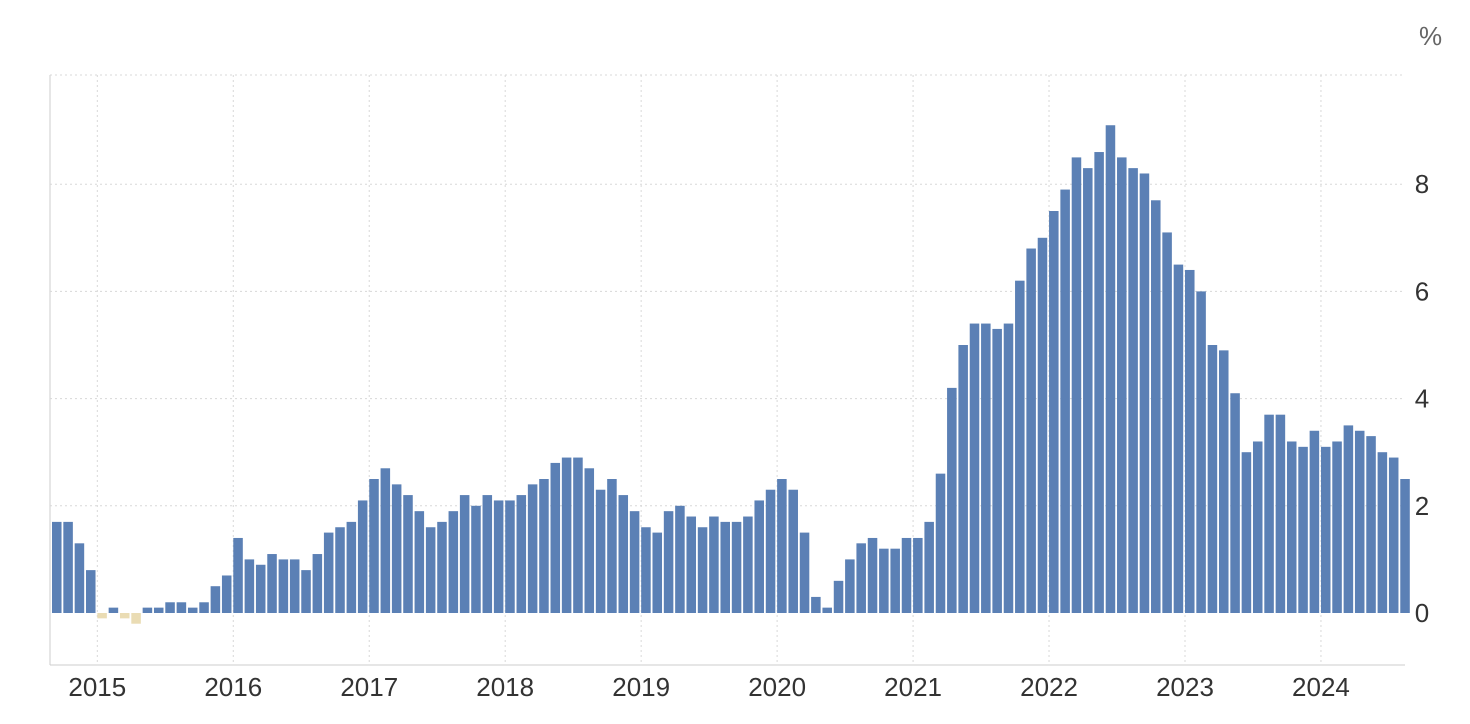  What do you see at coordinates (233, 687) in the screenshot?
I see `x-tick-label: 2016` at bounding box center [233, 687].